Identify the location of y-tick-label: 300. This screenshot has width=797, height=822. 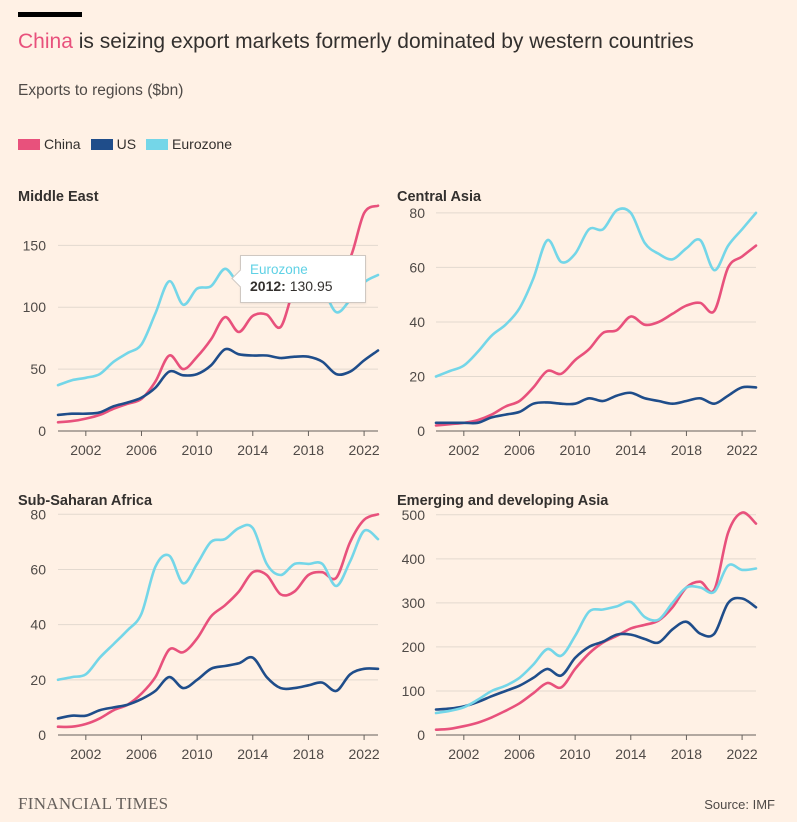
(414, 603).